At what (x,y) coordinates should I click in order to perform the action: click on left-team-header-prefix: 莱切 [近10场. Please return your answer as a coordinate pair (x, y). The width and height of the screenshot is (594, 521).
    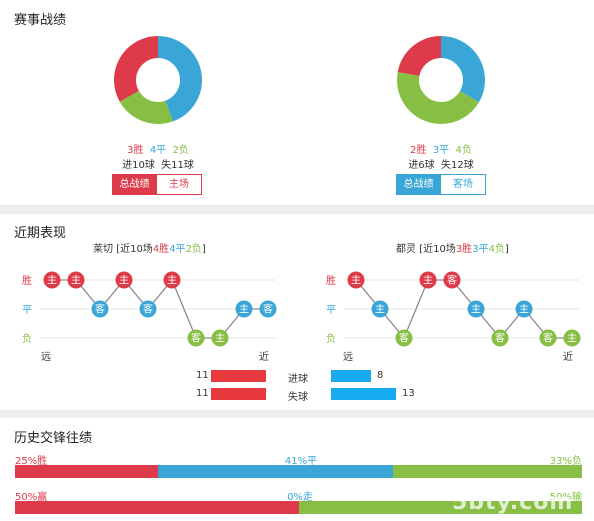
    Looking at the image, I should click on (123, 249).